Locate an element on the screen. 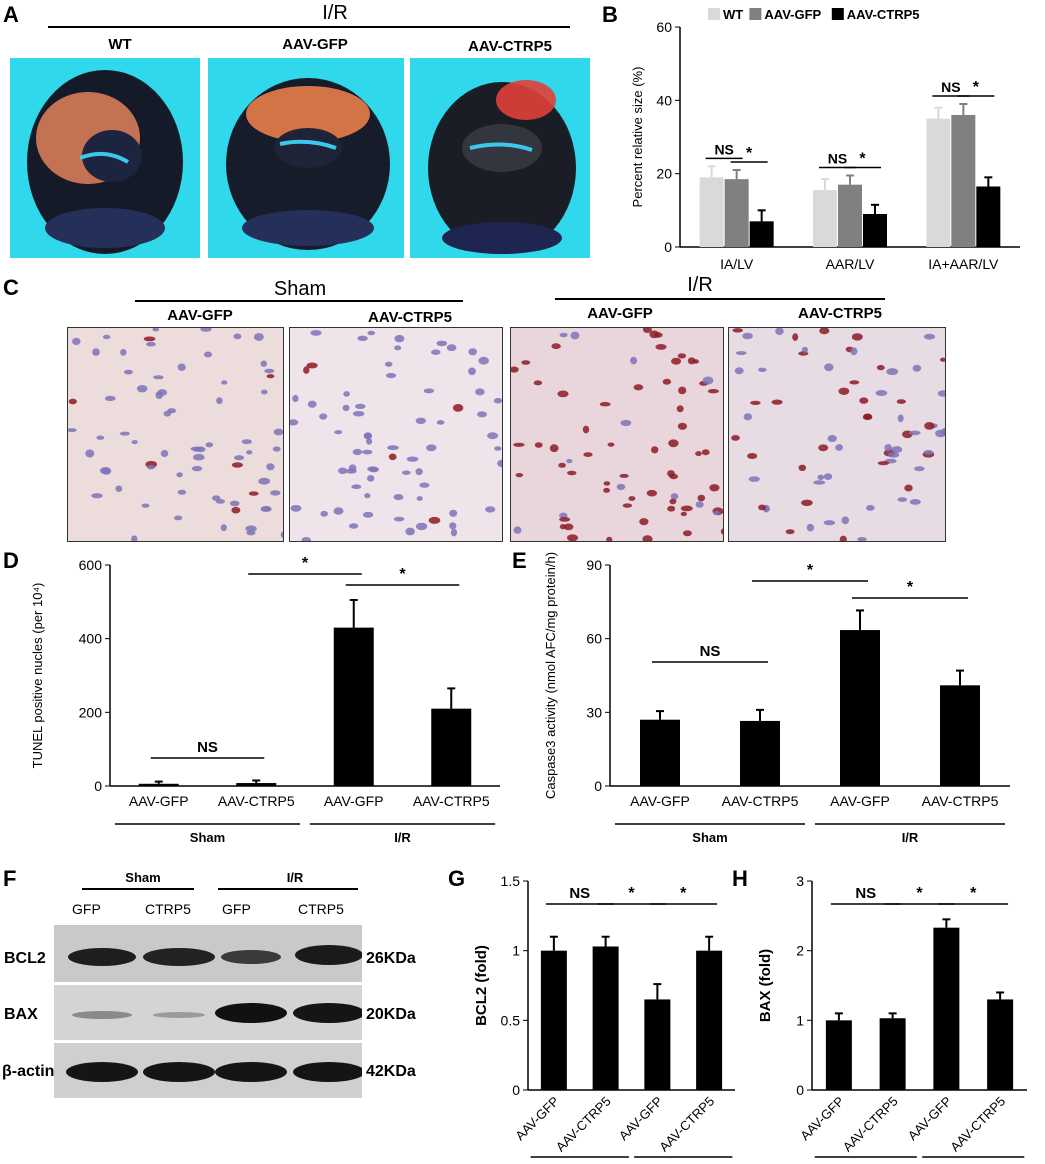  heart-image-aav-ctrp5 is located at coordinates (500, 158).